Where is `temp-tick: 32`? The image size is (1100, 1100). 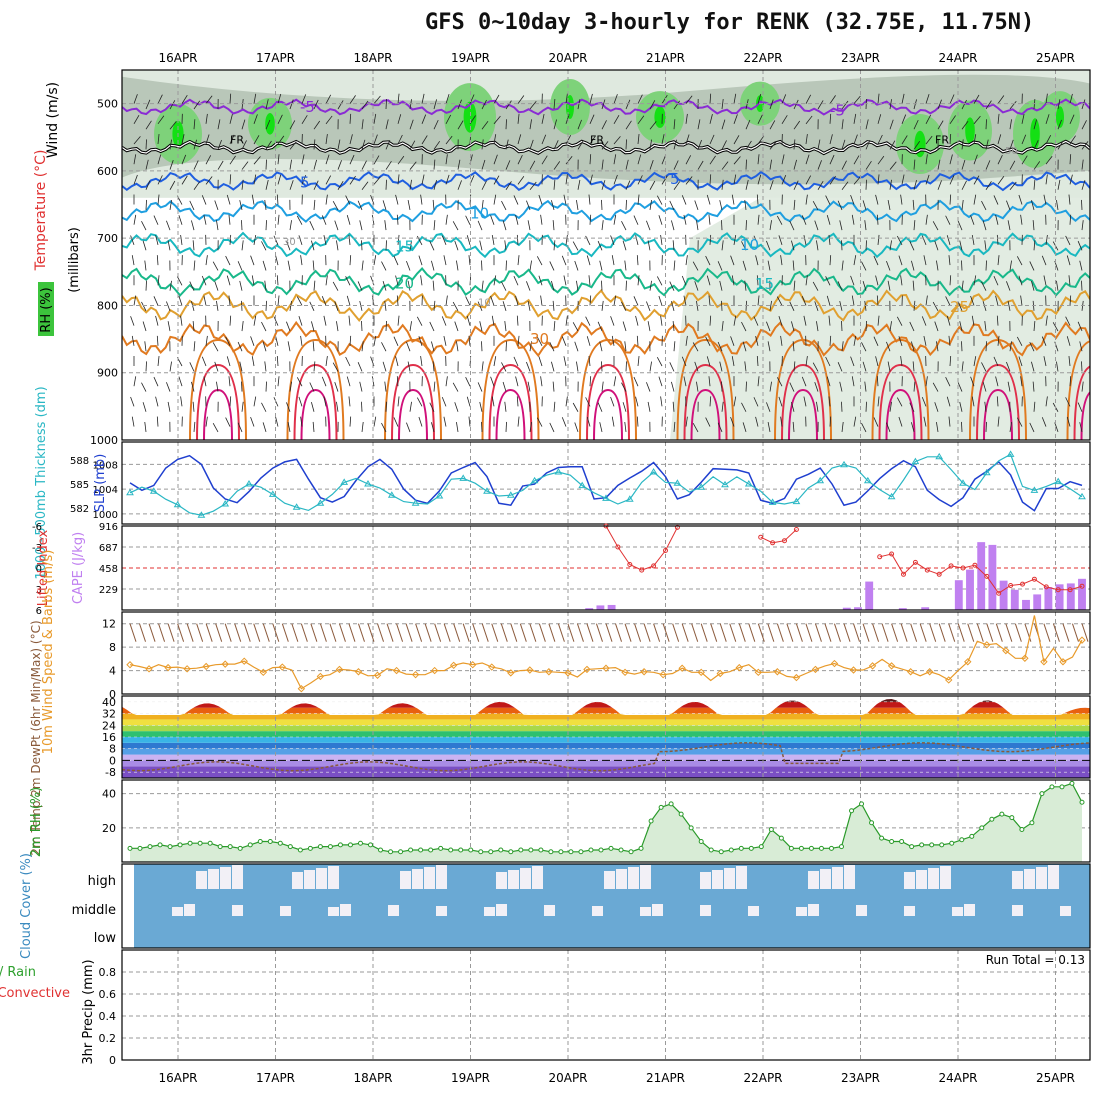
temp-tick: 32 is located at coordinates (109, 714).